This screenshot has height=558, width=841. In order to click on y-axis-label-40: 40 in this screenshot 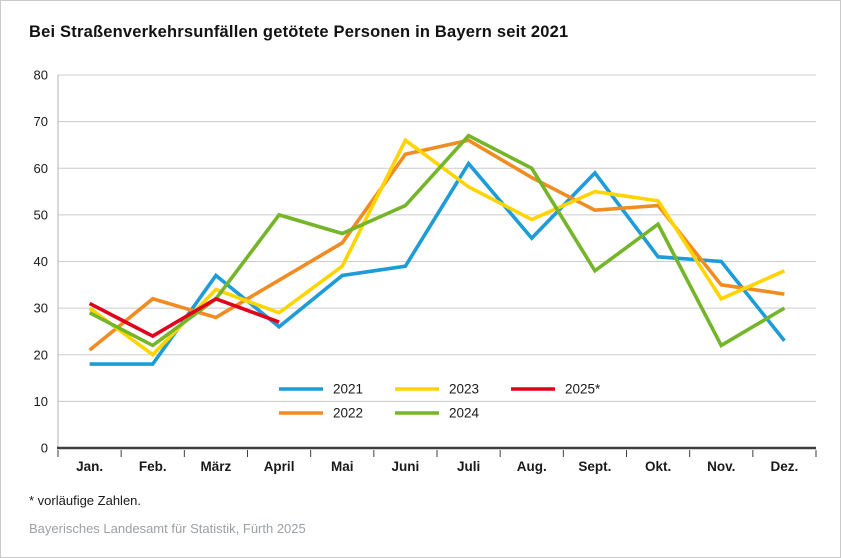, I will do `click(41, 261)`.